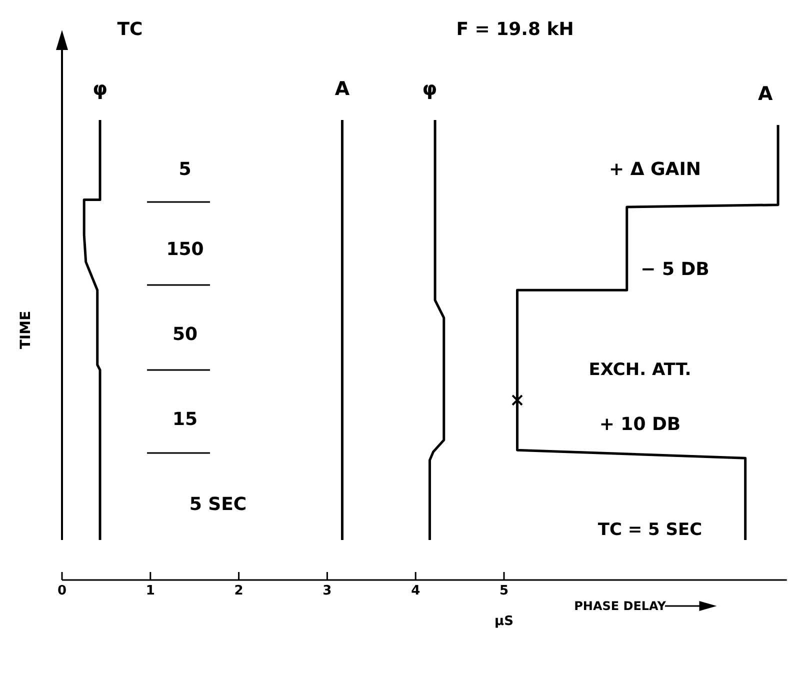  What do you see at coordinates (650, 530) in the screenshot?
I see `annotation: TC = 5 SEC` at bounding box center [650, 530].